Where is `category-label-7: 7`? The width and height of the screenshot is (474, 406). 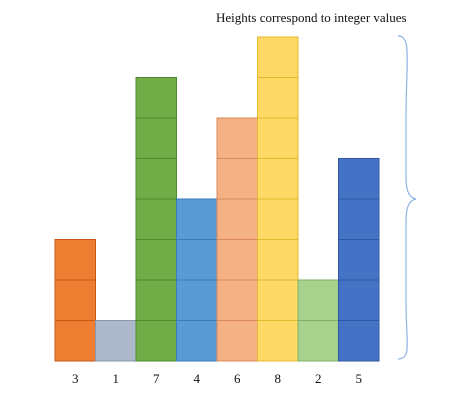
category-label-7: 7 is located at coordinates (156, 378).